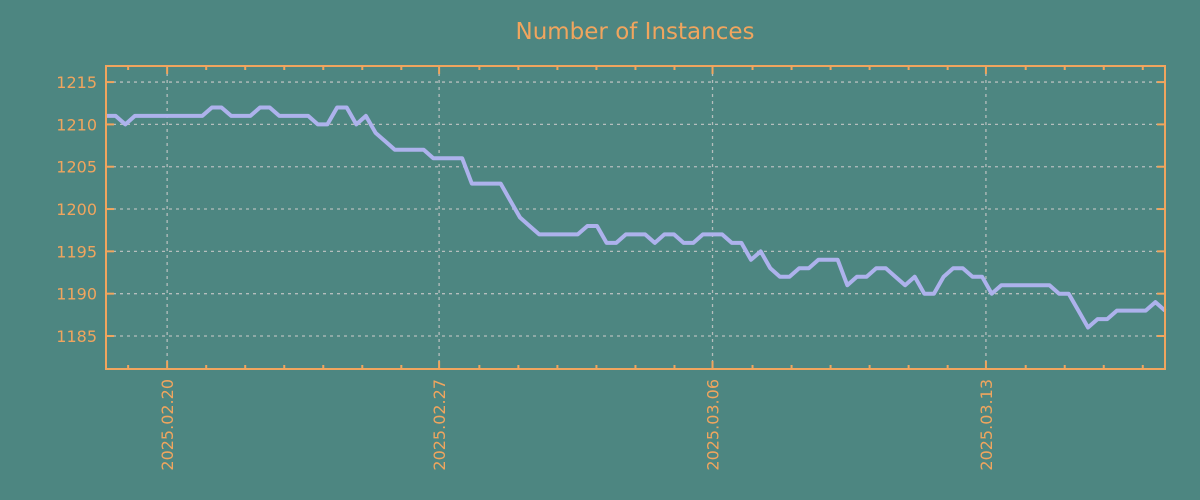 The height and width of the screenshot is (500, 1200). Describe the element at coordinates (439, 425) in the screenshot. I see `x-axis-tick-label: 2025.02.27` at that location.